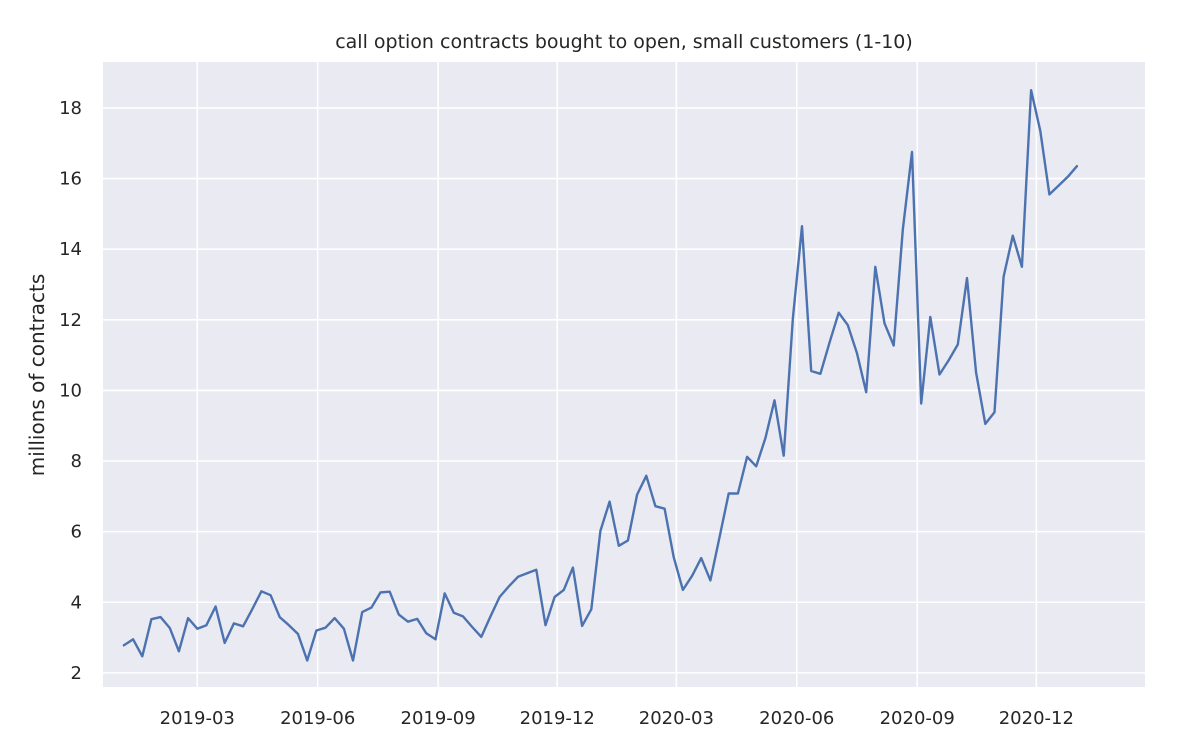 The image size is (1200, 748). What do you see at coordinates (37, 375) in the screenshot?
I see `y-axis-label: millions of contracts` at bounding box center [37, 375].